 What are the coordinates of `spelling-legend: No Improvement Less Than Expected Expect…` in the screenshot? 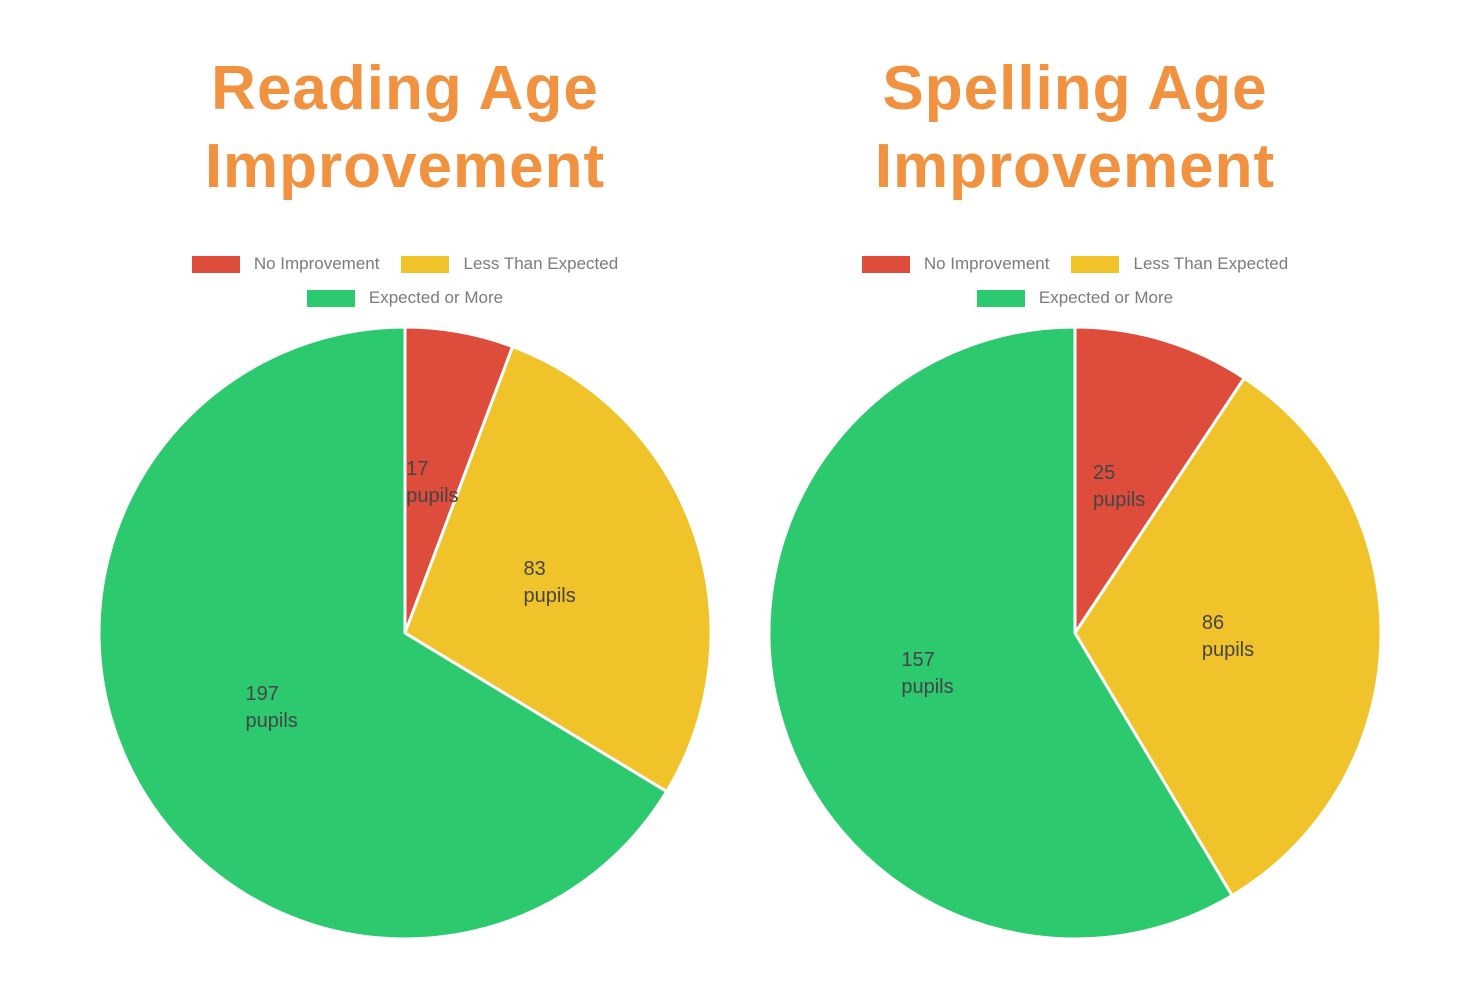 It's located at (1074, 281).